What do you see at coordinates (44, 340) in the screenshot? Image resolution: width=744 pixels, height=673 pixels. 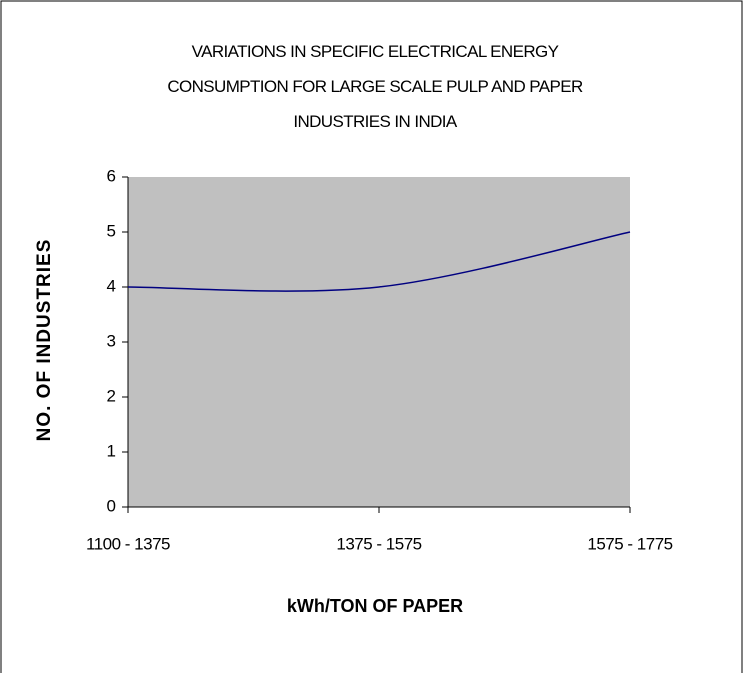 I see `y-axis-label: NO. OF INDUSTRIES` at bounding box center [44, 340].